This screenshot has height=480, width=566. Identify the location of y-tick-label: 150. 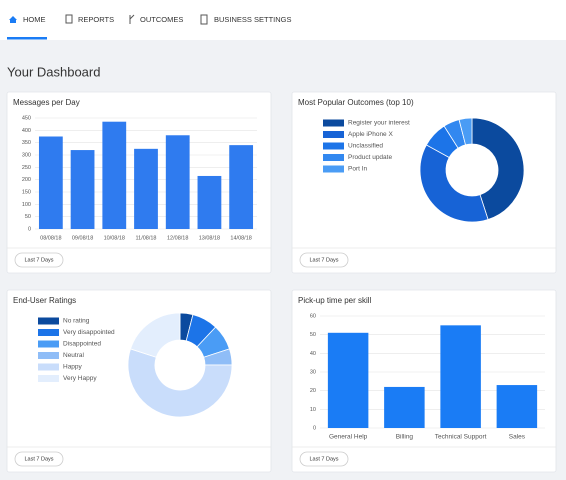
(26, 192).